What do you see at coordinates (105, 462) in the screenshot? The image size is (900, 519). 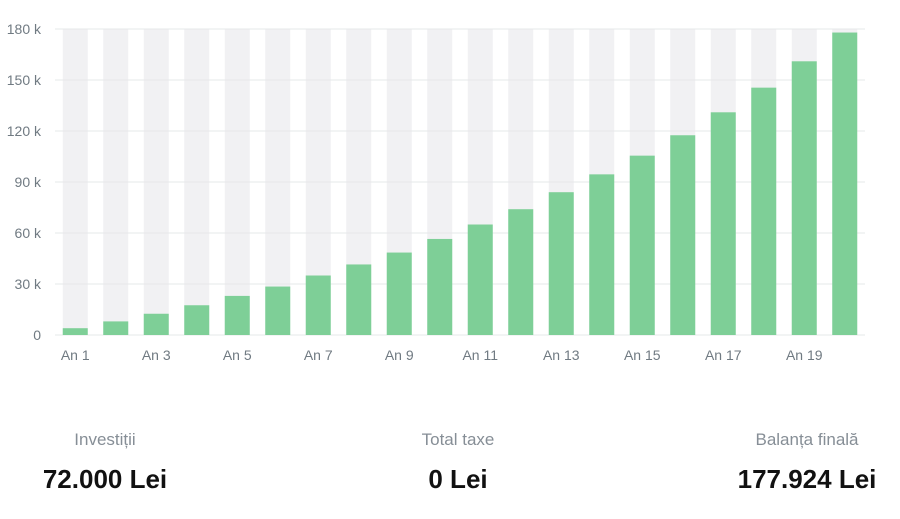 I see `investments-stat: Investiții 72.000 Lei` at bounding box center [105, 462].